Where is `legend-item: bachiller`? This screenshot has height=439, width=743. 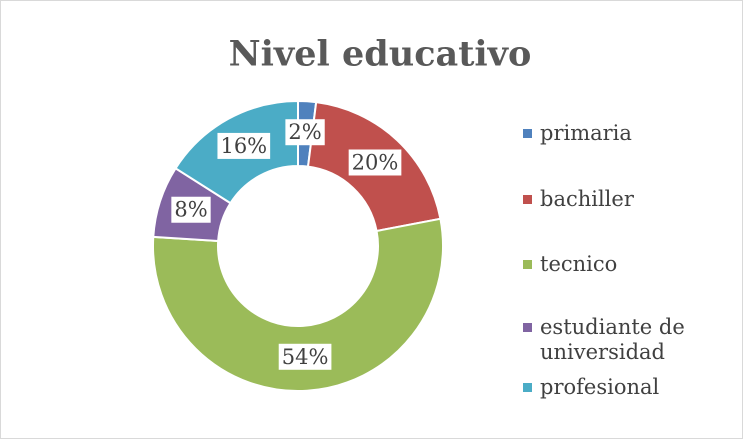 legend-item: bachiller is located at coordinates (623, 199).